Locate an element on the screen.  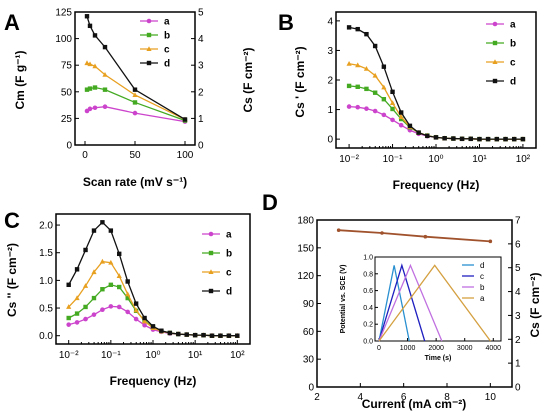
legend-label-d: d is located at coordinates (167, 64).